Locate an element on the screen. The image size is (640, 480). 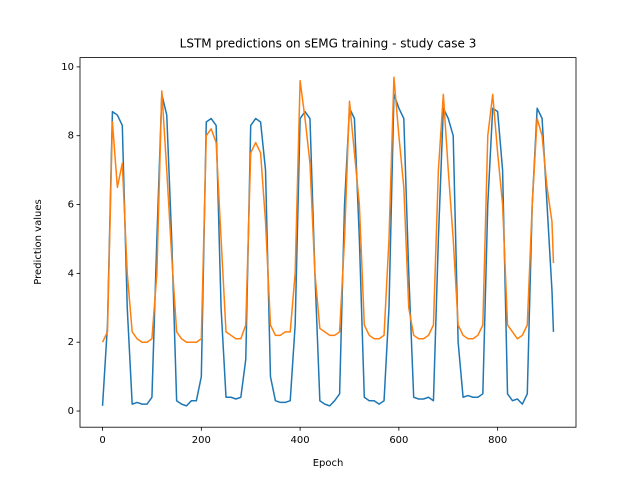
y-tick-label: 6 is located at coordinates (71, 205).